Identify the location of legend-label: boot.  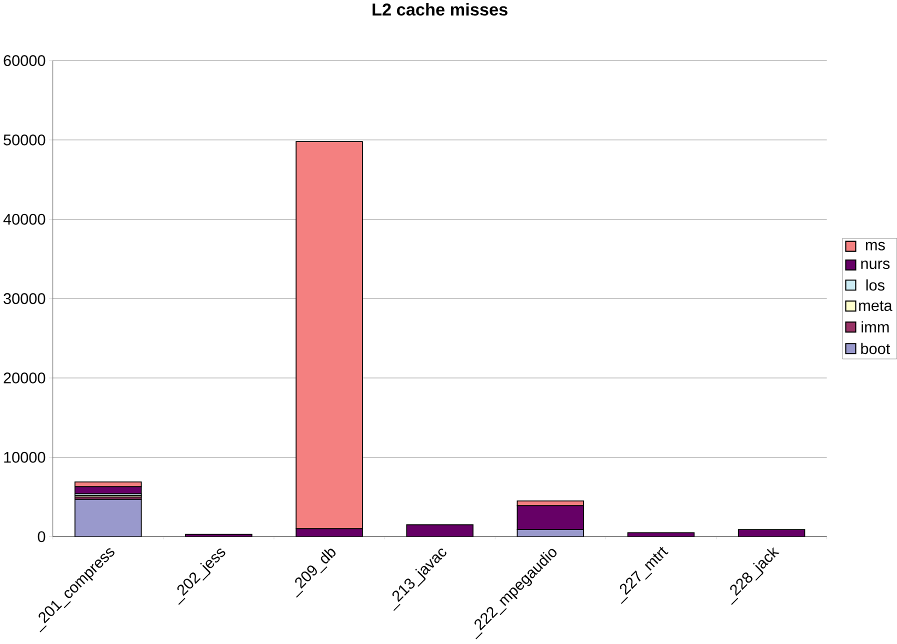
(875, 348).